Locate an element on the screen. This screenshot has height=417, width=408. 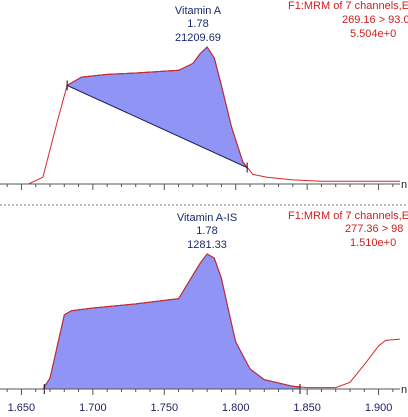
transition-label: 269.16 > 93.0 is located at coordinates (375, 20).